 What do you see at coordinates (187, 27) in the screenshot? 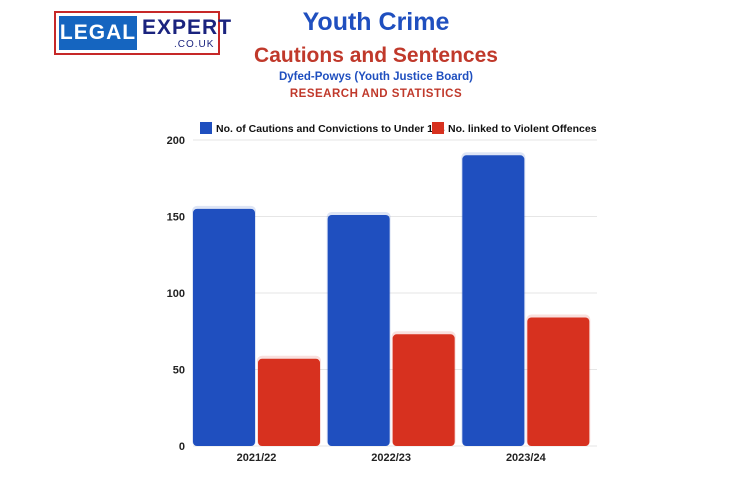
I see `logo-expert-text: EXPERT` at bounding box center [187, 27].